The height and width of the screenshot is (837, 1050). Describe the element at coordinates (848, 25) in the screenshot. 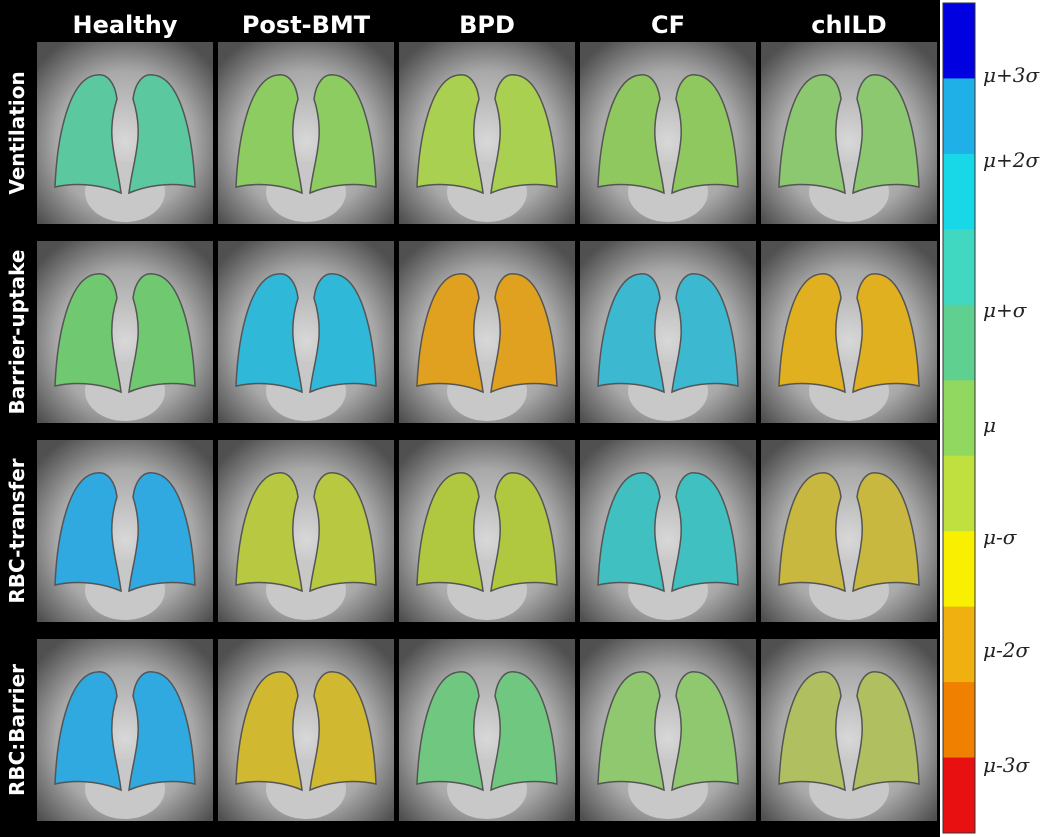

I see `column-header: chILD` at that location.